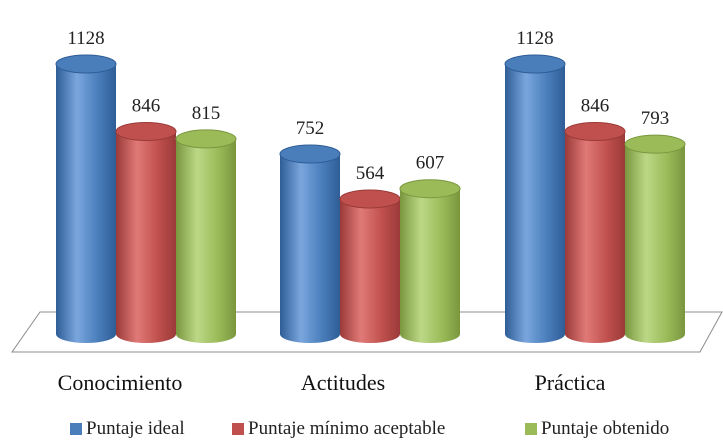  What do you see at coordinates (343, 382) in the screenshot?
I see `category-label: Actitudes` at bounding box center [343, 382].